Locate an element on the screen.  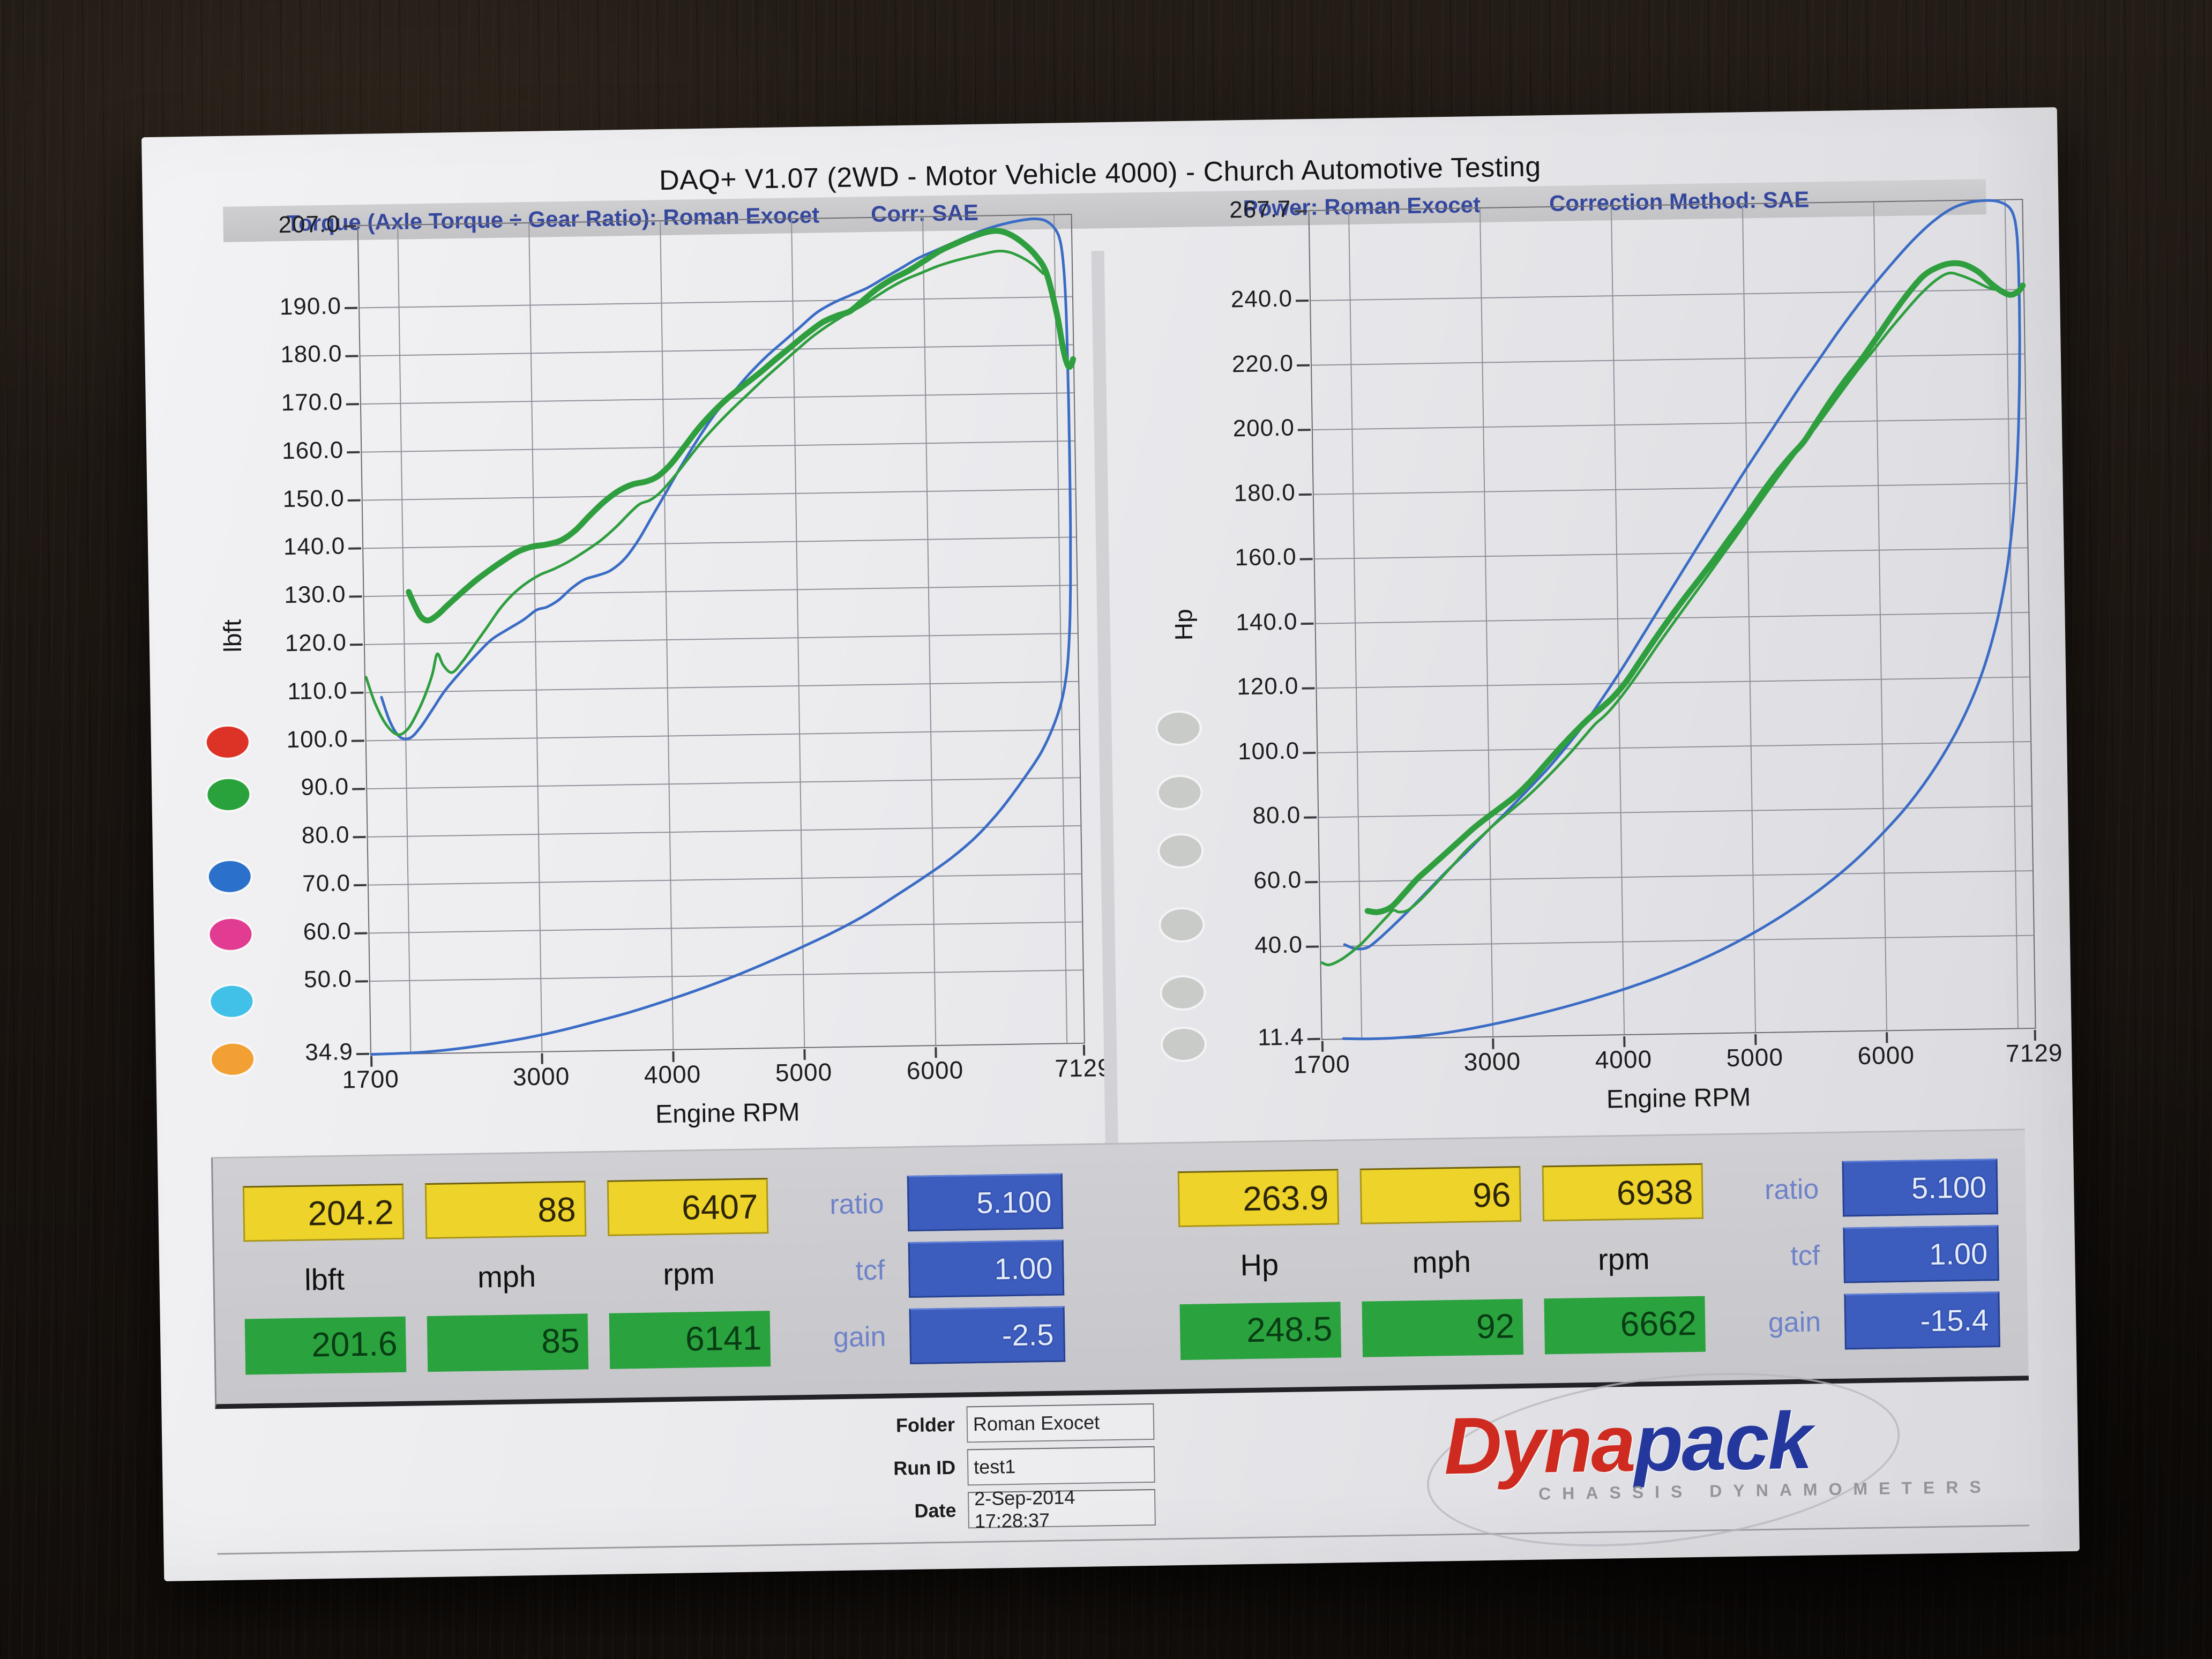
legend-dot-orange is located at coordinates (232, 1059).